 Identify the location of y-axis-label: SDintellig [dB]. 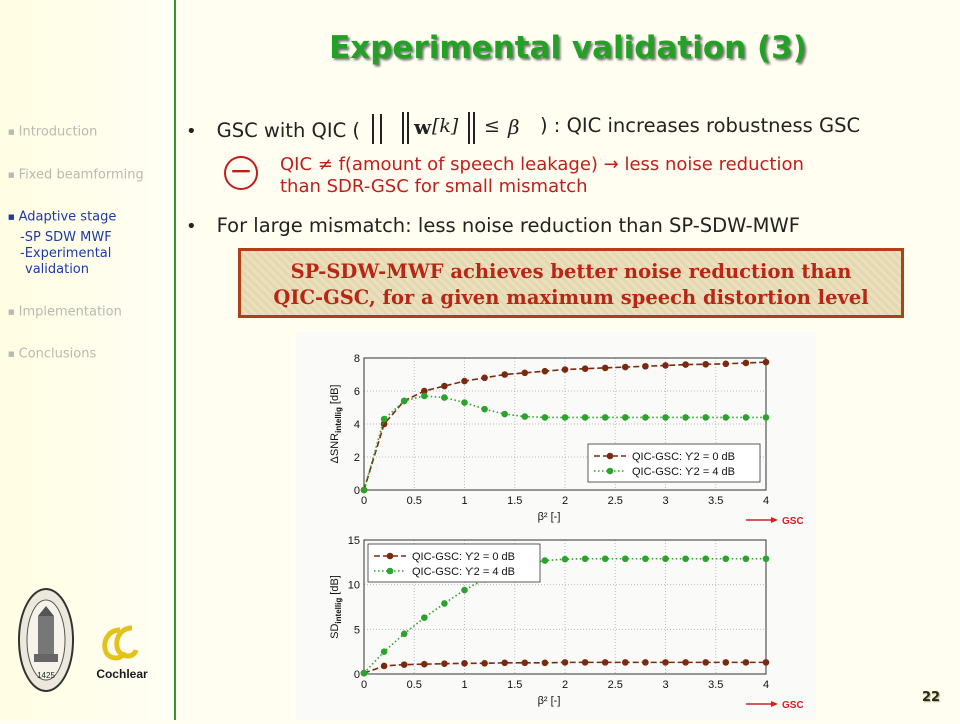
(336, 607).